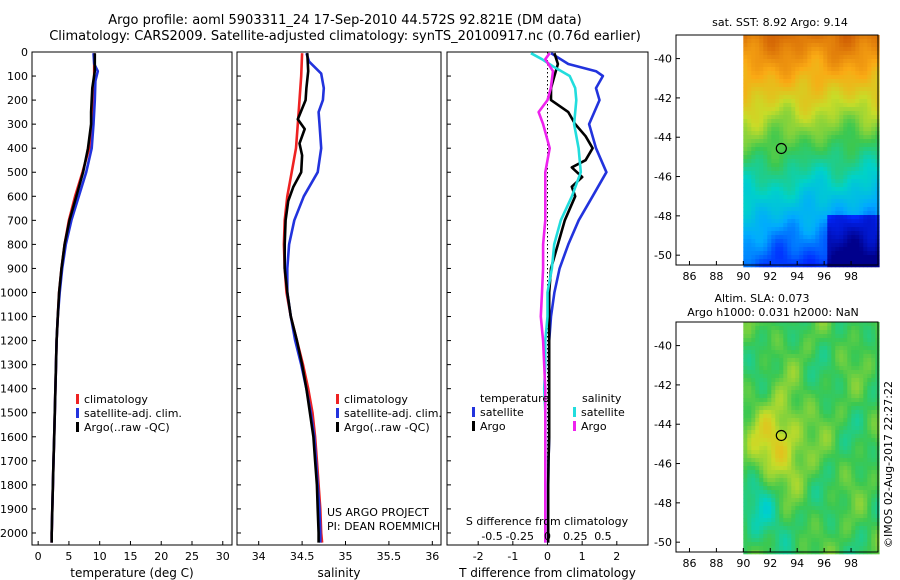 The width and height of the screenshot is (900, 580). I want to click on salinity-legend-swatch, so click(337, 399).